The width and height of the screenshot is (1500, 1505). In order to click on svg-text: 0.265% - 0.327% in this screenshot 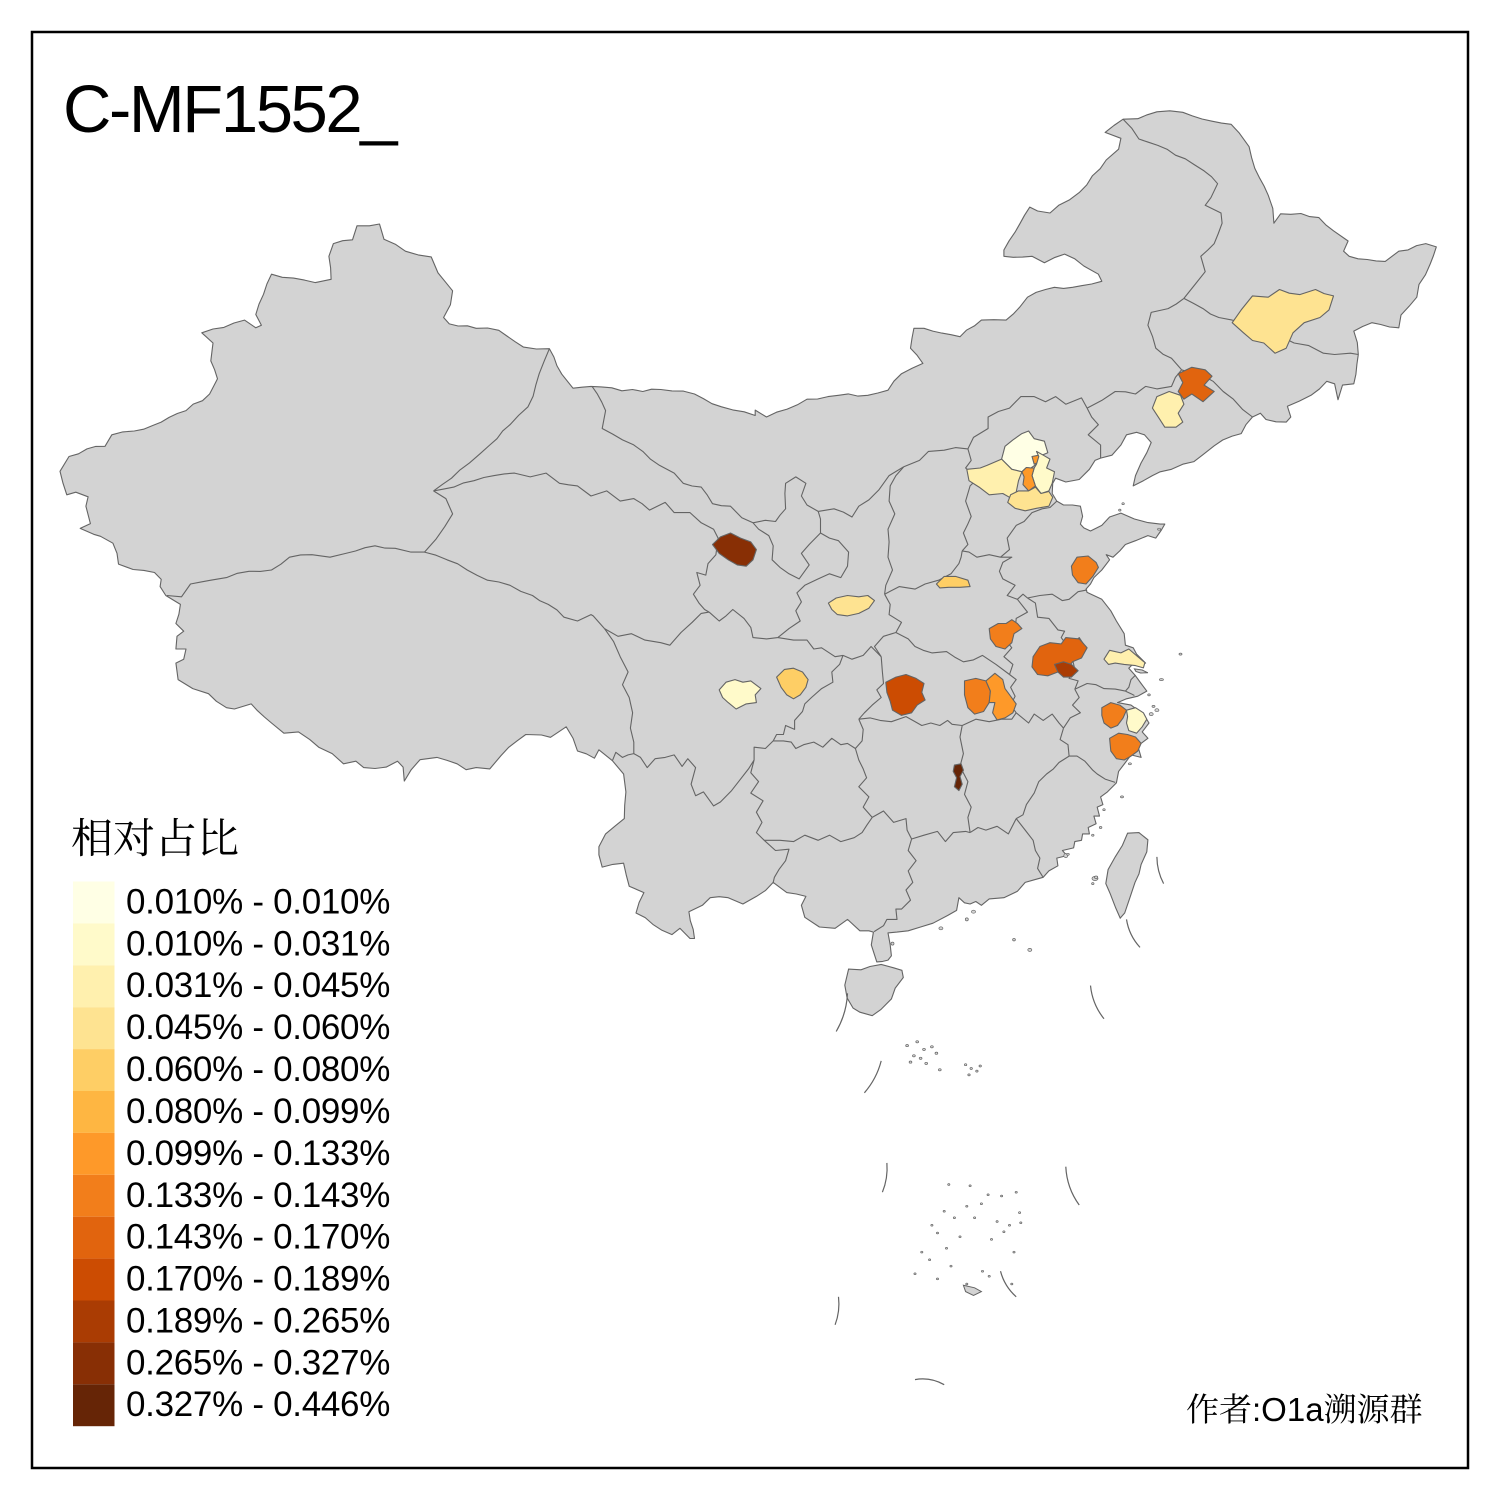, I will do `click(258, 1362)`.